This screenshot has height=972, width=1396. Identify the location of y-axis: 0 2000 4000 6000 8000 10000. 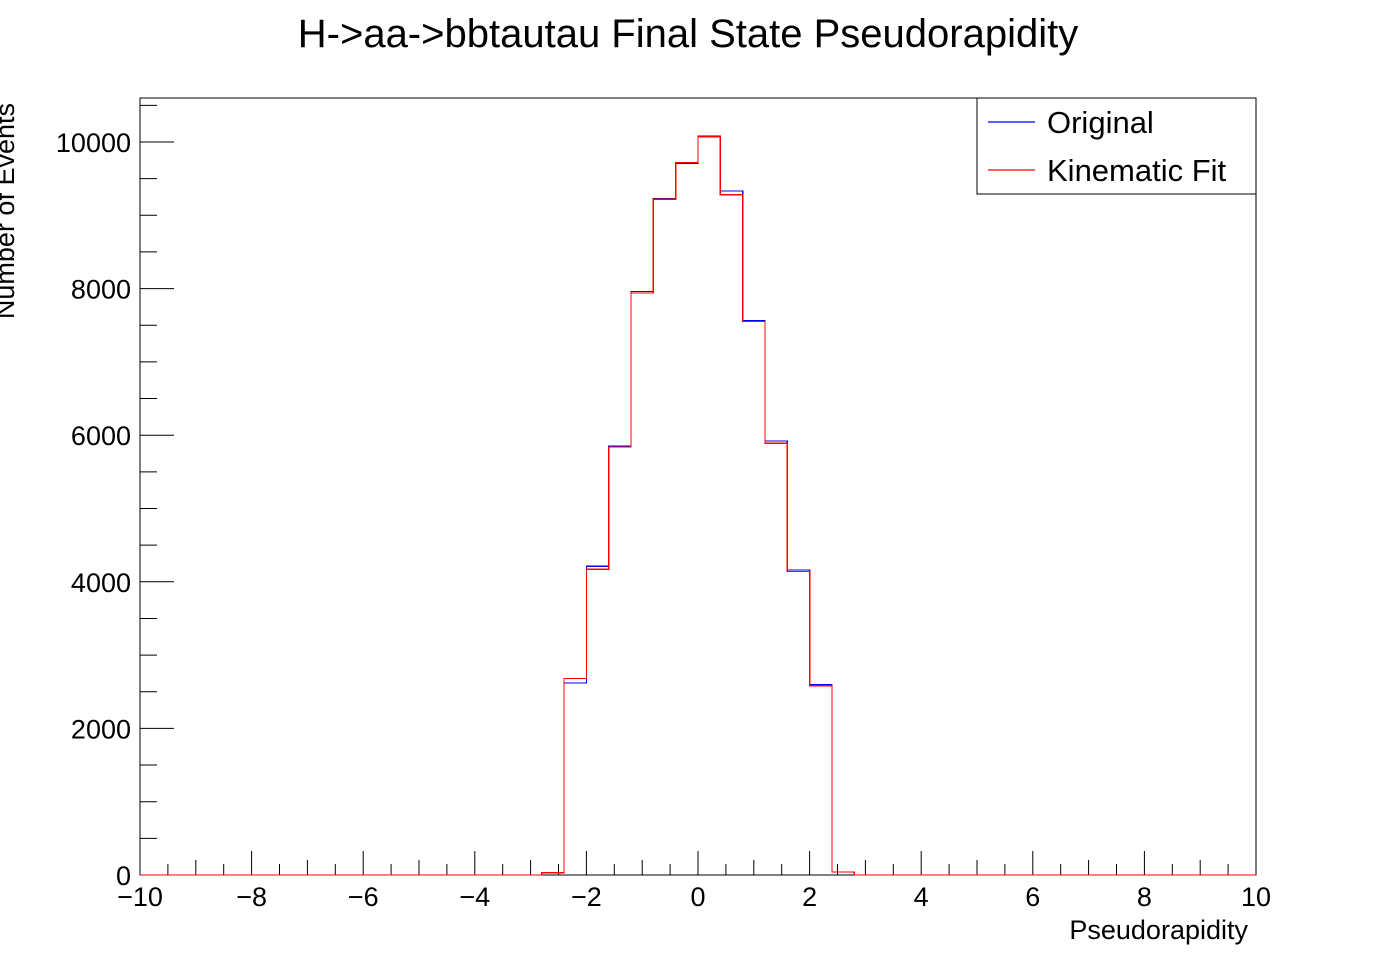
(115, 497).